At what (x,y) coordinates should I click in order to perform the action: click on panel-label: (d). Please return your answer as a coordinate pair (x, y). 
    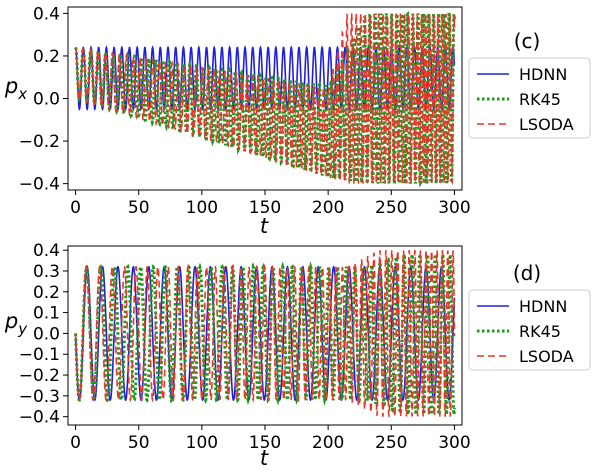
    Looking at the image, I should click on (527, 273).